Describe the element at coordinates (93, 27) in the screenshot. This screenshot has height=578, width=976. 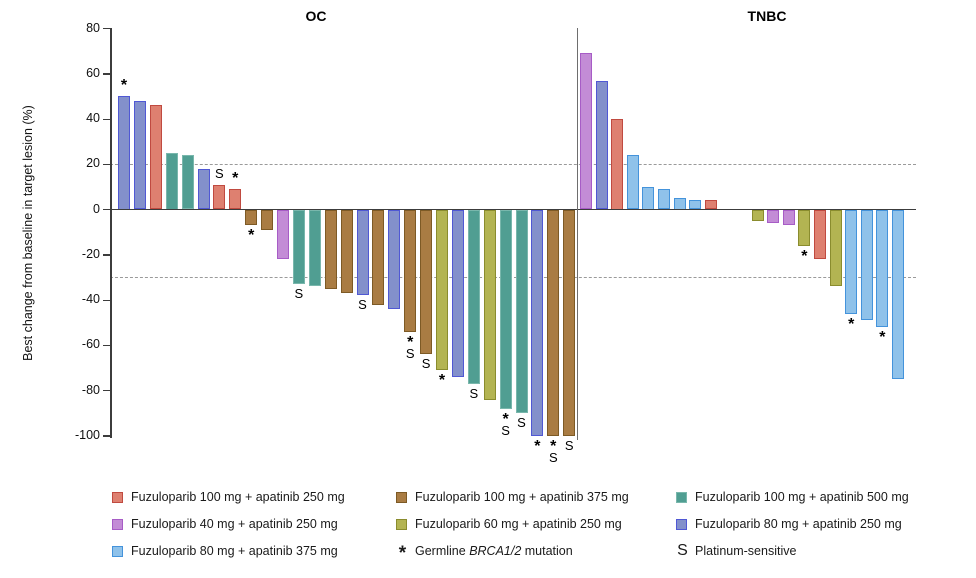
I see `y-tick-label: 80` at that location.